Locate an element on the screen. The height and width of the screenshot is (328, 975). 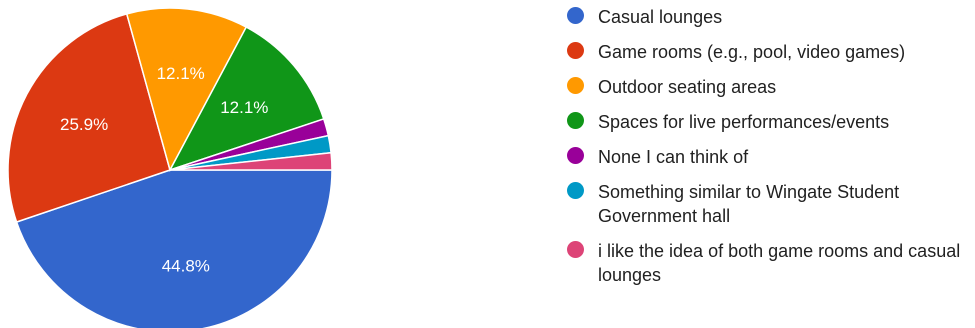
legend-label: Casual lounges is located at coordinates (660, 17).